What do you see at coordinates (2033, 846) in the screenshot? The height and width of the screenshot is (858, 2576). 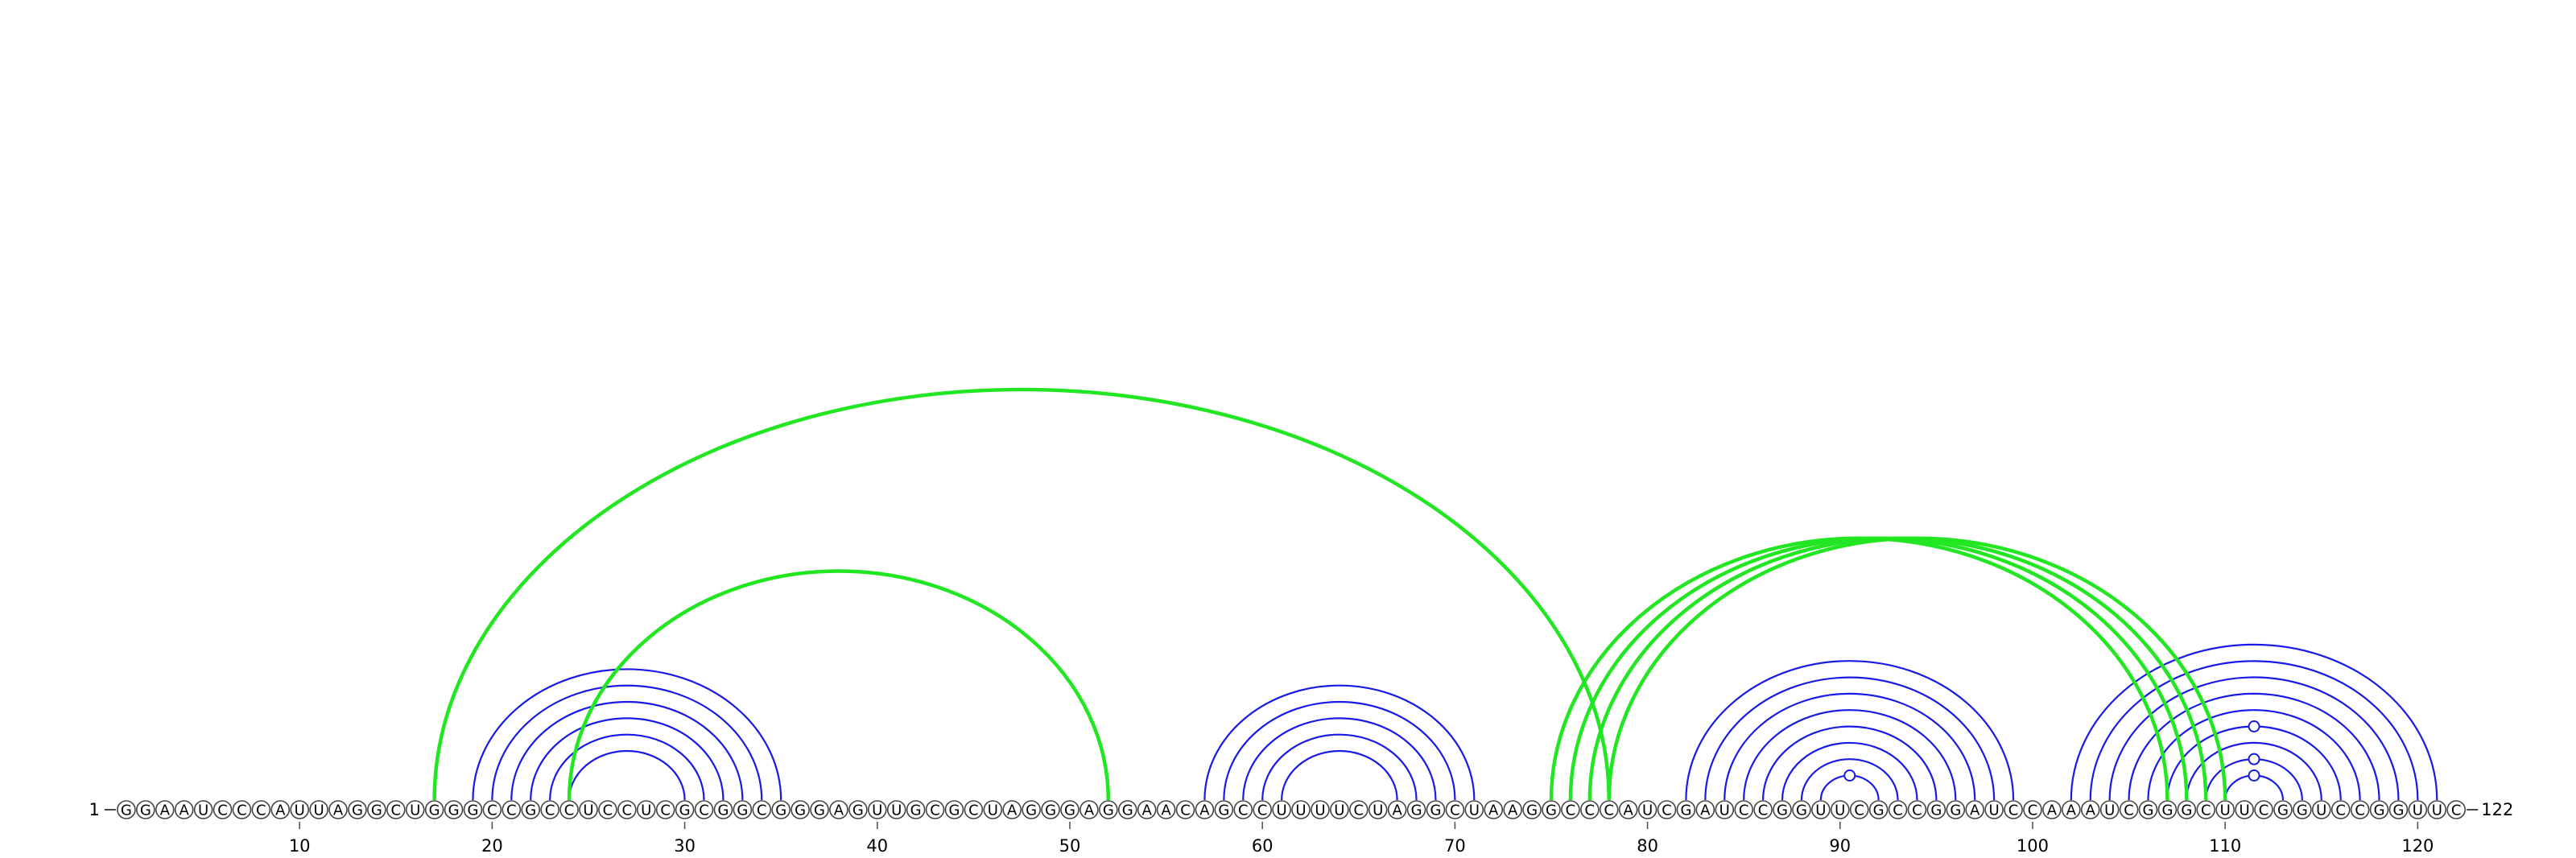 I see `tick-label: 100` at bounding box center [2033, 846].